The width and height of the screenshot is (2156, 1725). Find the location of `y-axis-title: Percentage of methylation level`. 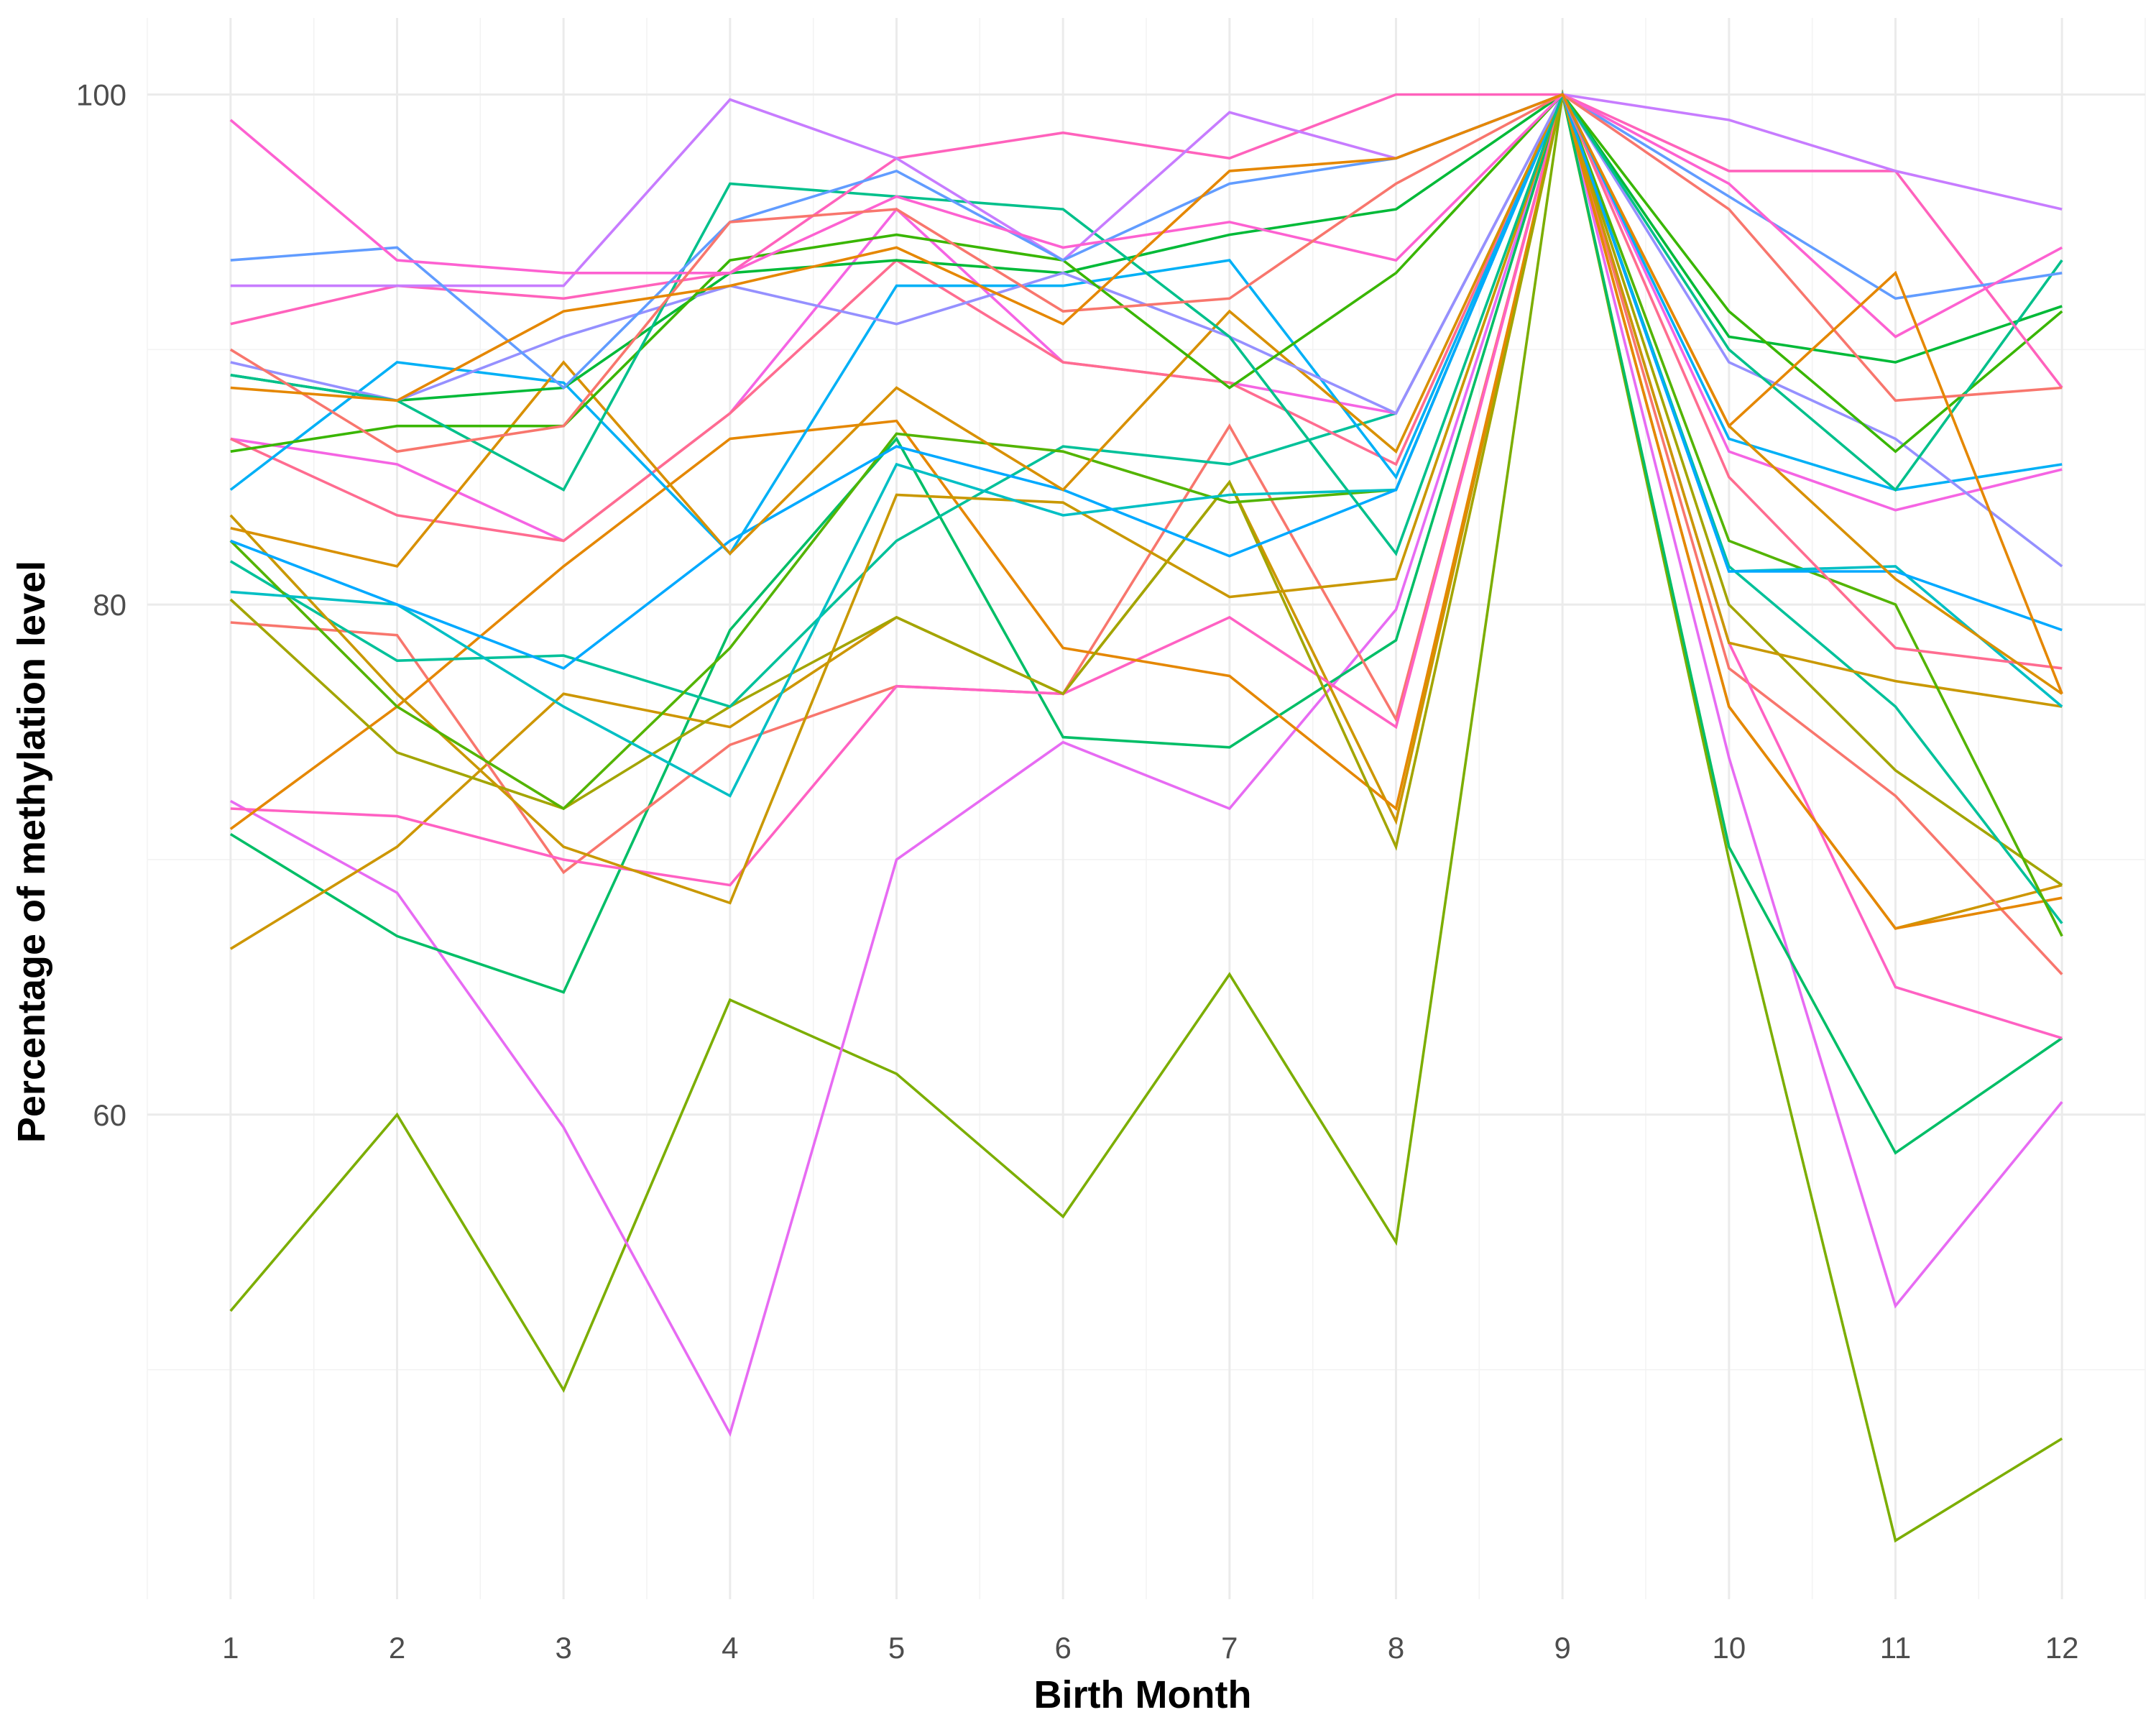

y-axis-title: Percentage of methylation level is located at coordinates (31, 852).